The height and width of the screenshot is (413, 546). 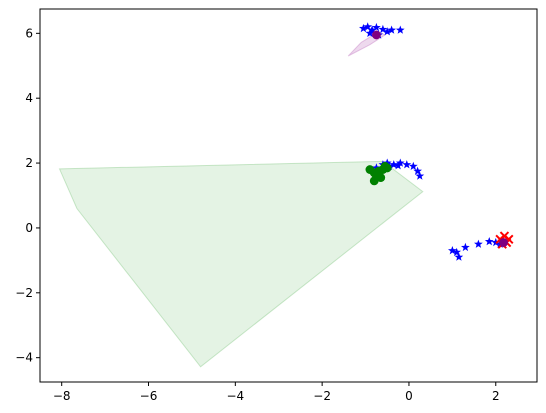 What do you see at coordinates (29, 98) in the screenshot?
I see `y-tick-label: 4` at bounding box center [29, 98].